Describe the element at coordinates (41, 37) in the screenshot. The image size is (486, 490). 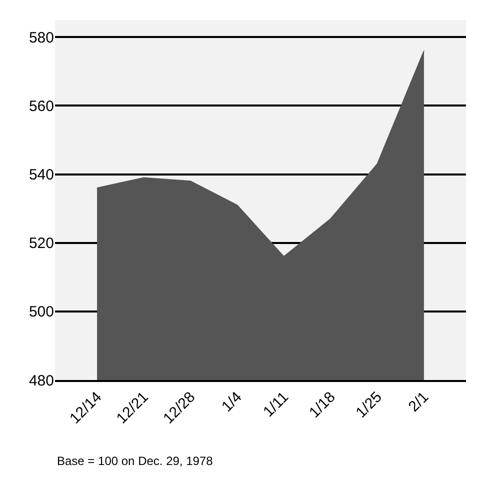
I see `y-tick-label: 580` at that location.